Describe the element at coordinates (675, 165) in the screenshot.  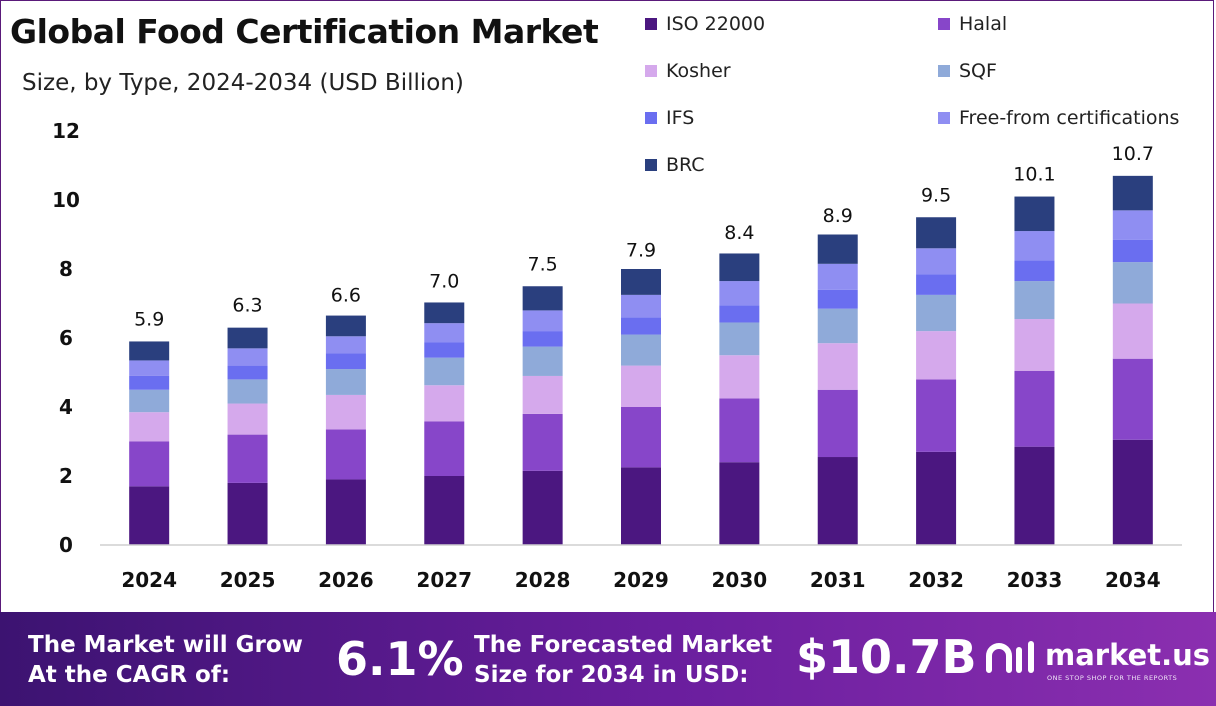
I see `legend-item-brc: BRC` at that location.